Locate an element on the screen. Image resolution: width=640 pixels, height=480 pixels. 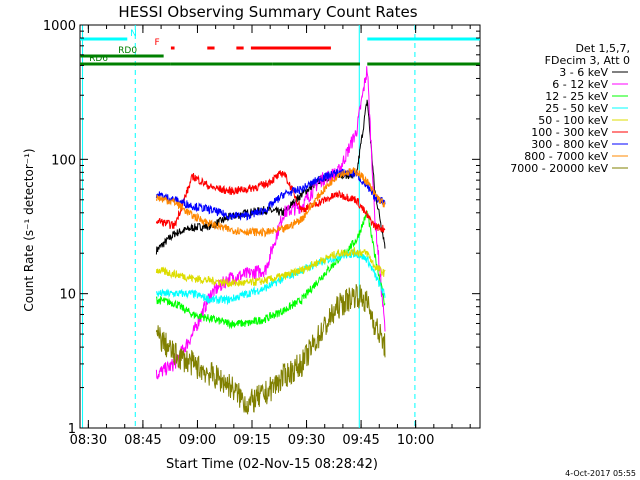
legend-label: 300 - 800 keV is located at coordinates (569, 144).